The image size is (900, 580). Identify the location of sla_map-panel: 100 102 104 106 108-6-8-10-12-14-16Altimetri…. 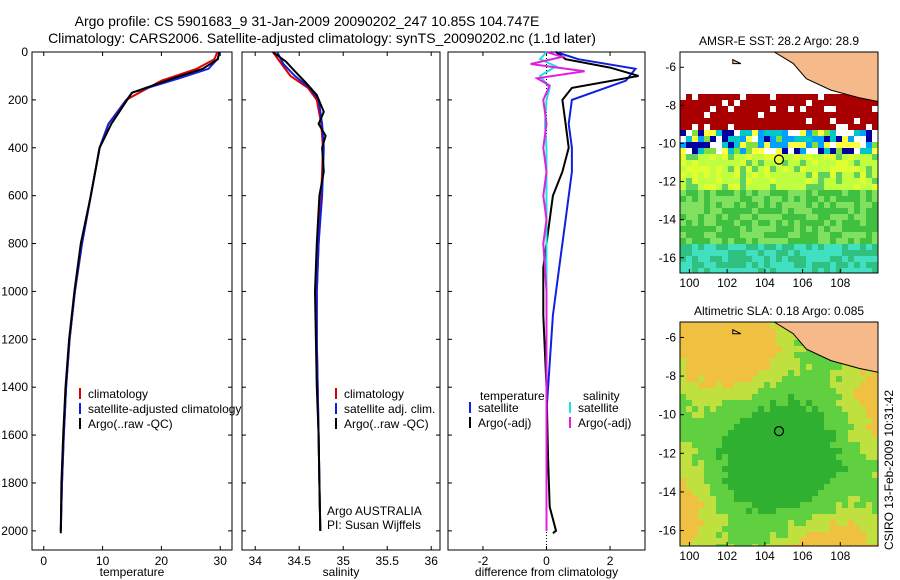
(769, 433).